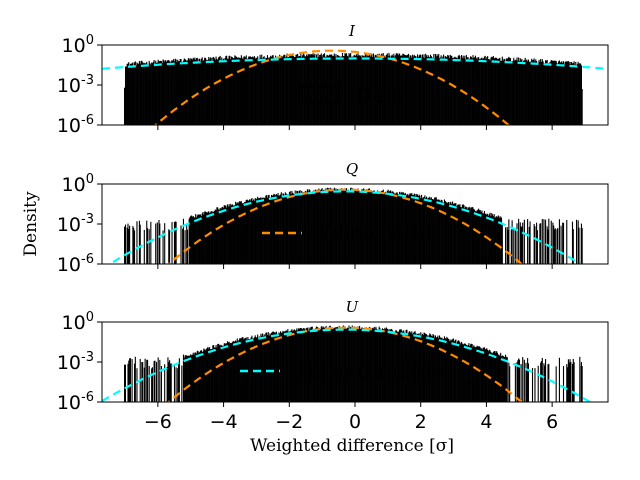  I want to click on x-tick-label: −4, so click(224, 422).